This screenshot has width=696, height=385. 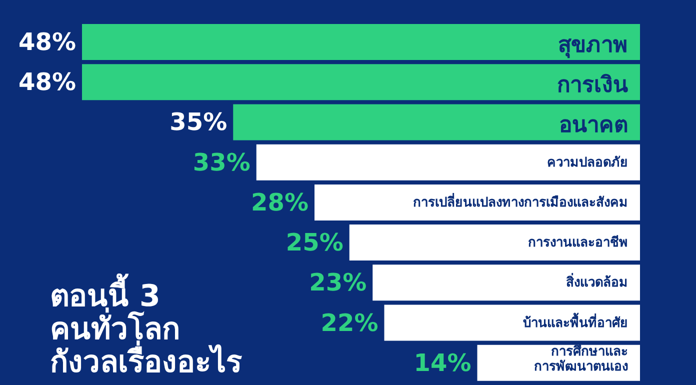 What do you see at coordinates (520, 201) in the screenshot?
I see `y-tick-label: การเปลี่ยนแปลงทางการเมืองและสังคม` at bounding box center [520, 201].